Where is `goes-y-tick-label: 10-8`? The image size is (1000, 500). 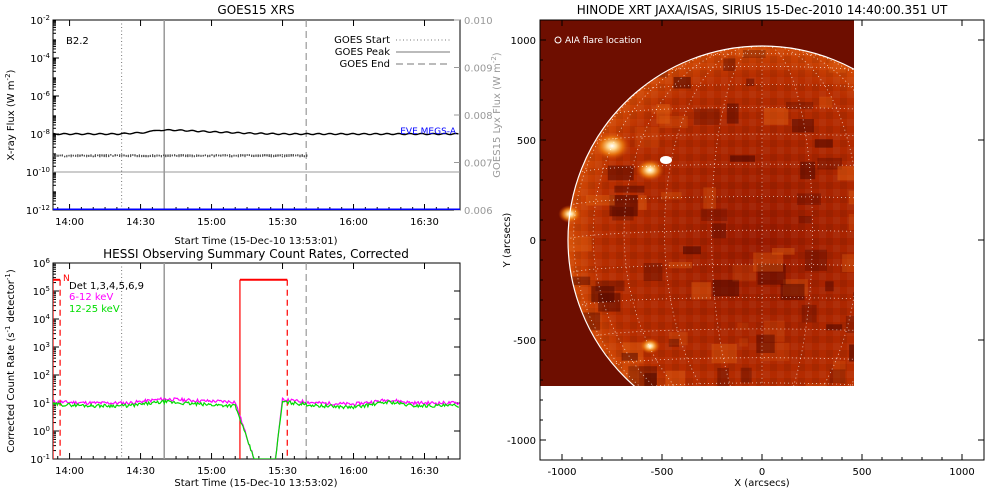
goes-y-tick-label: 10-8 is located at coordinates (40, 134).